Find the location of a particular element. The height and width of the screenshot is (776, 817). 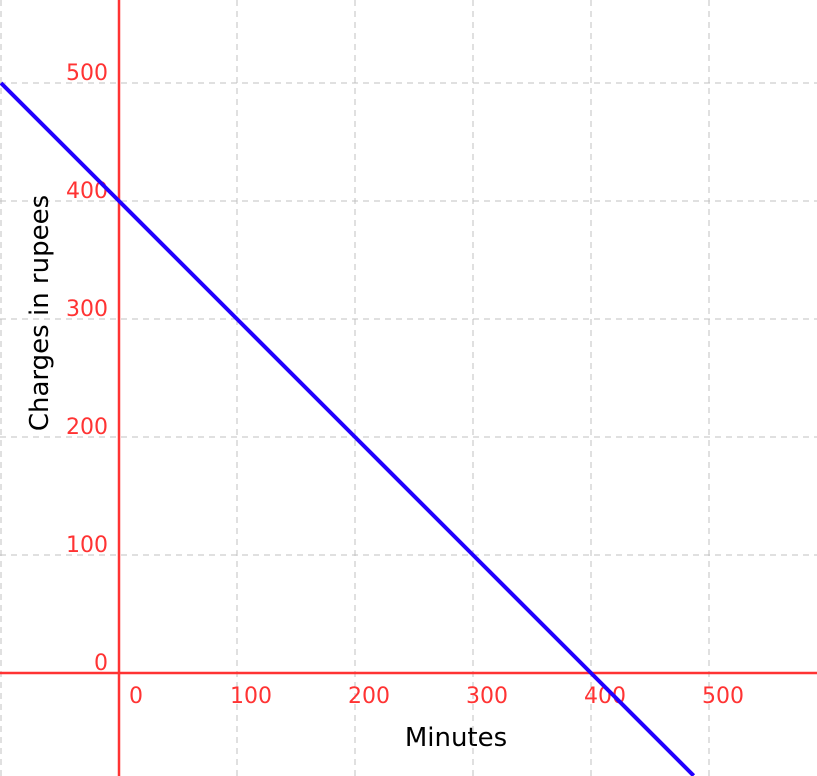

y-axis-label: Charges in rupees is located at coordinates (40, 313).